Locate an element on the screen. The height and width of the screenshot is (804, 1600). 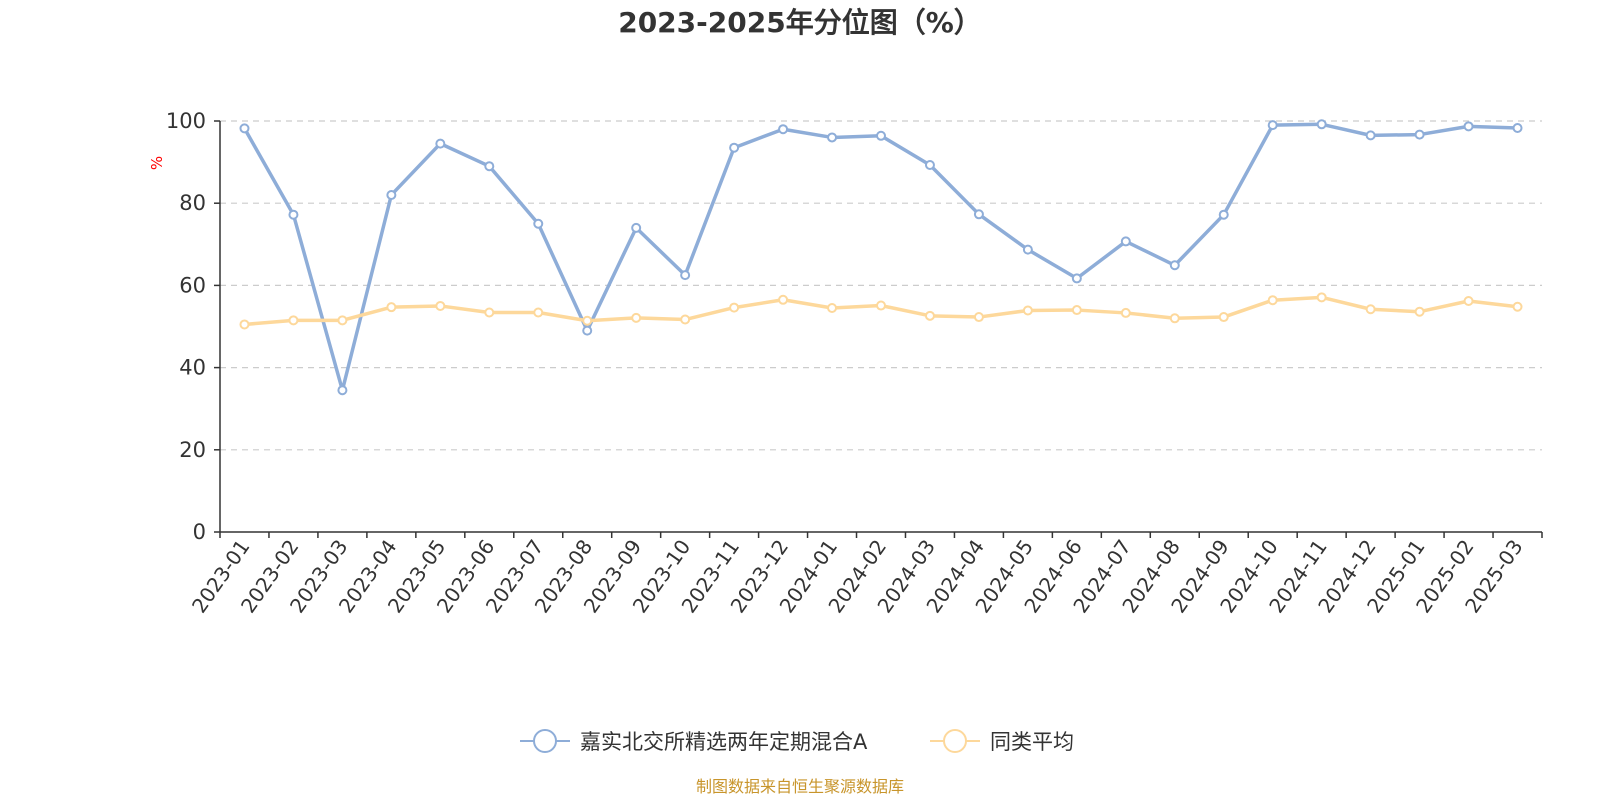
legend-item-1: 嘉实北交所精选两年定期混合A is located at coordinates (694, 741).